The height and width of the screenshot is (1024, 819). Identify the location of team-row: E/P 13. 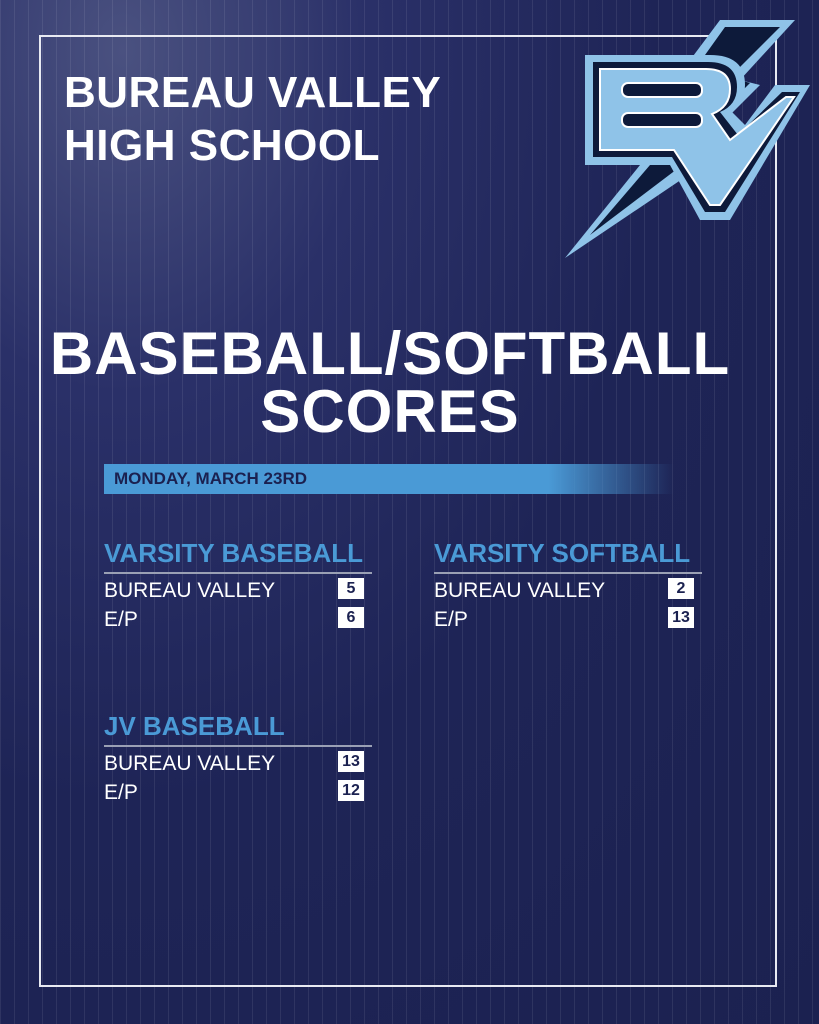
(568, 617).